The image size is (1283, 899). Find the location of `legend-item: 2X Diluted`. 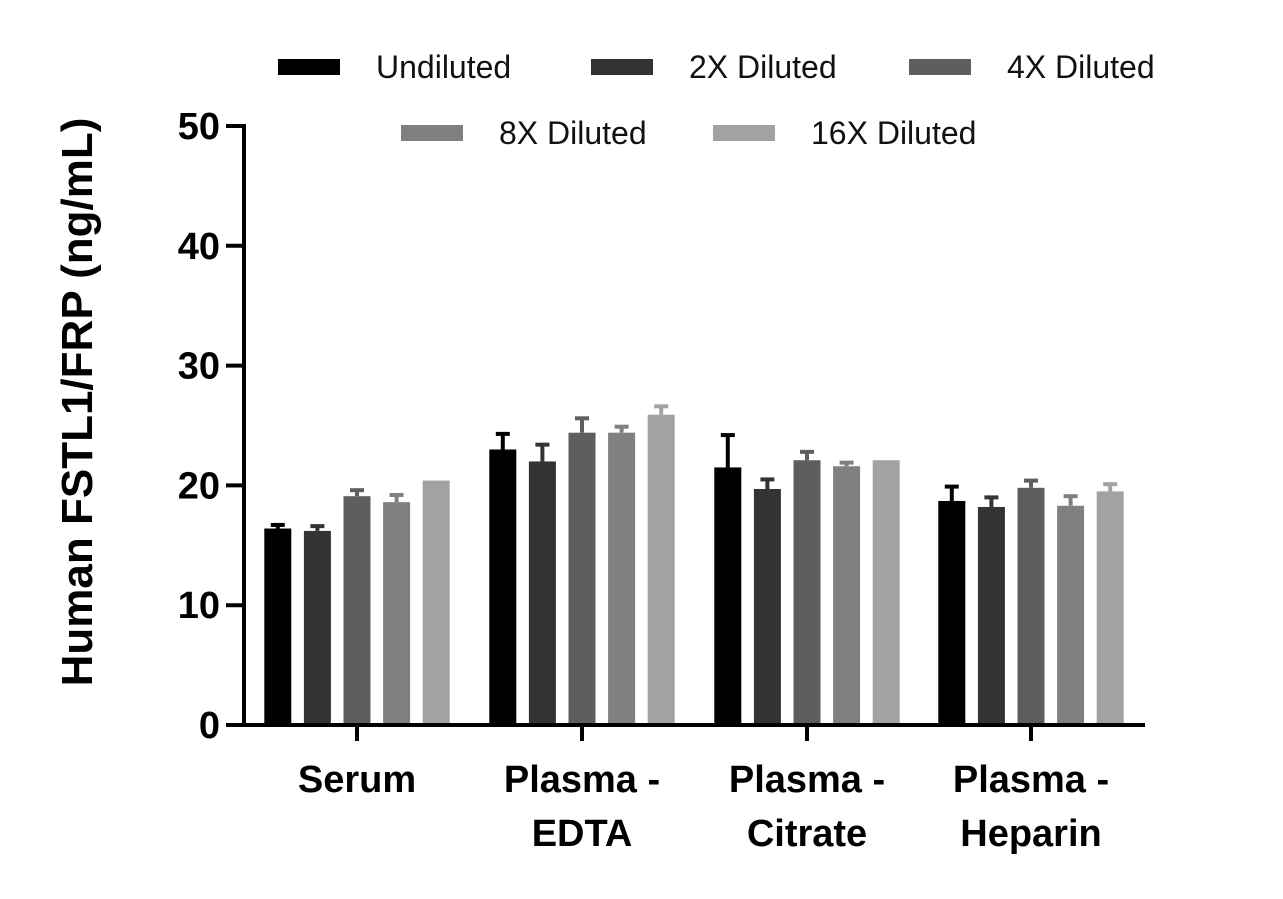

legend-item: 2X Diluted is located at coordinates (714, 67).